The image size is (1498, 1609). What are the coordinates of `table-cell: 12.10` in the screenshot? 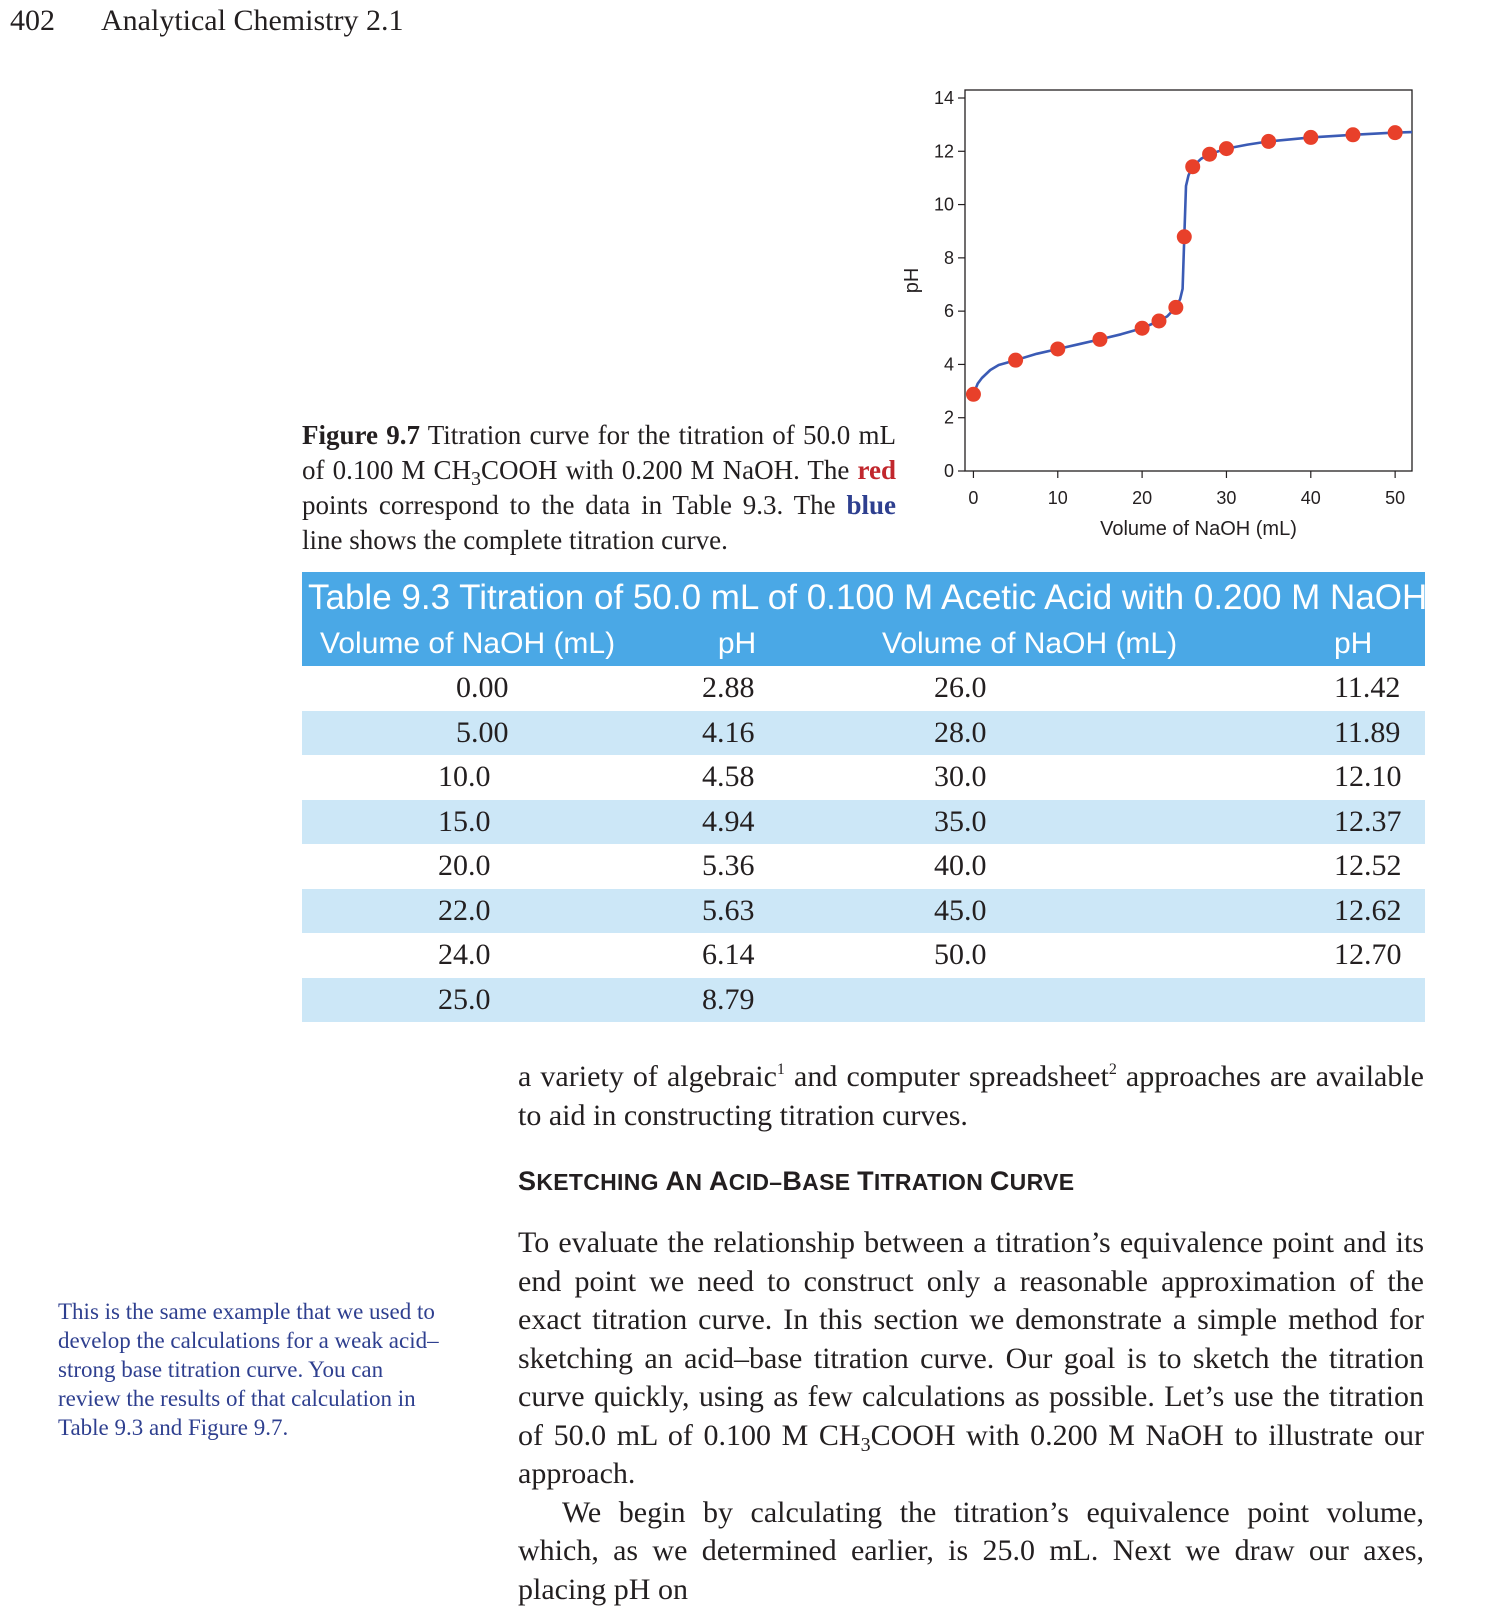 It's located at (1353, 777).